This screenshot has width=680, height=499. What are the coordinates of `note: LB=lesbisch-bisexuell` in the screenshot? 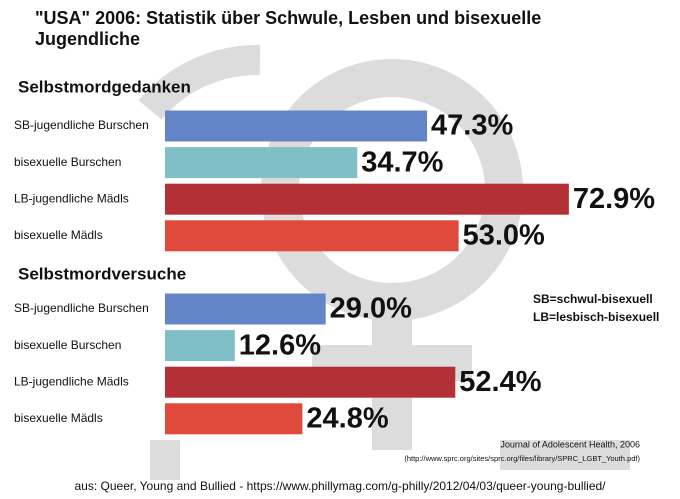 It's located at (596, 317).